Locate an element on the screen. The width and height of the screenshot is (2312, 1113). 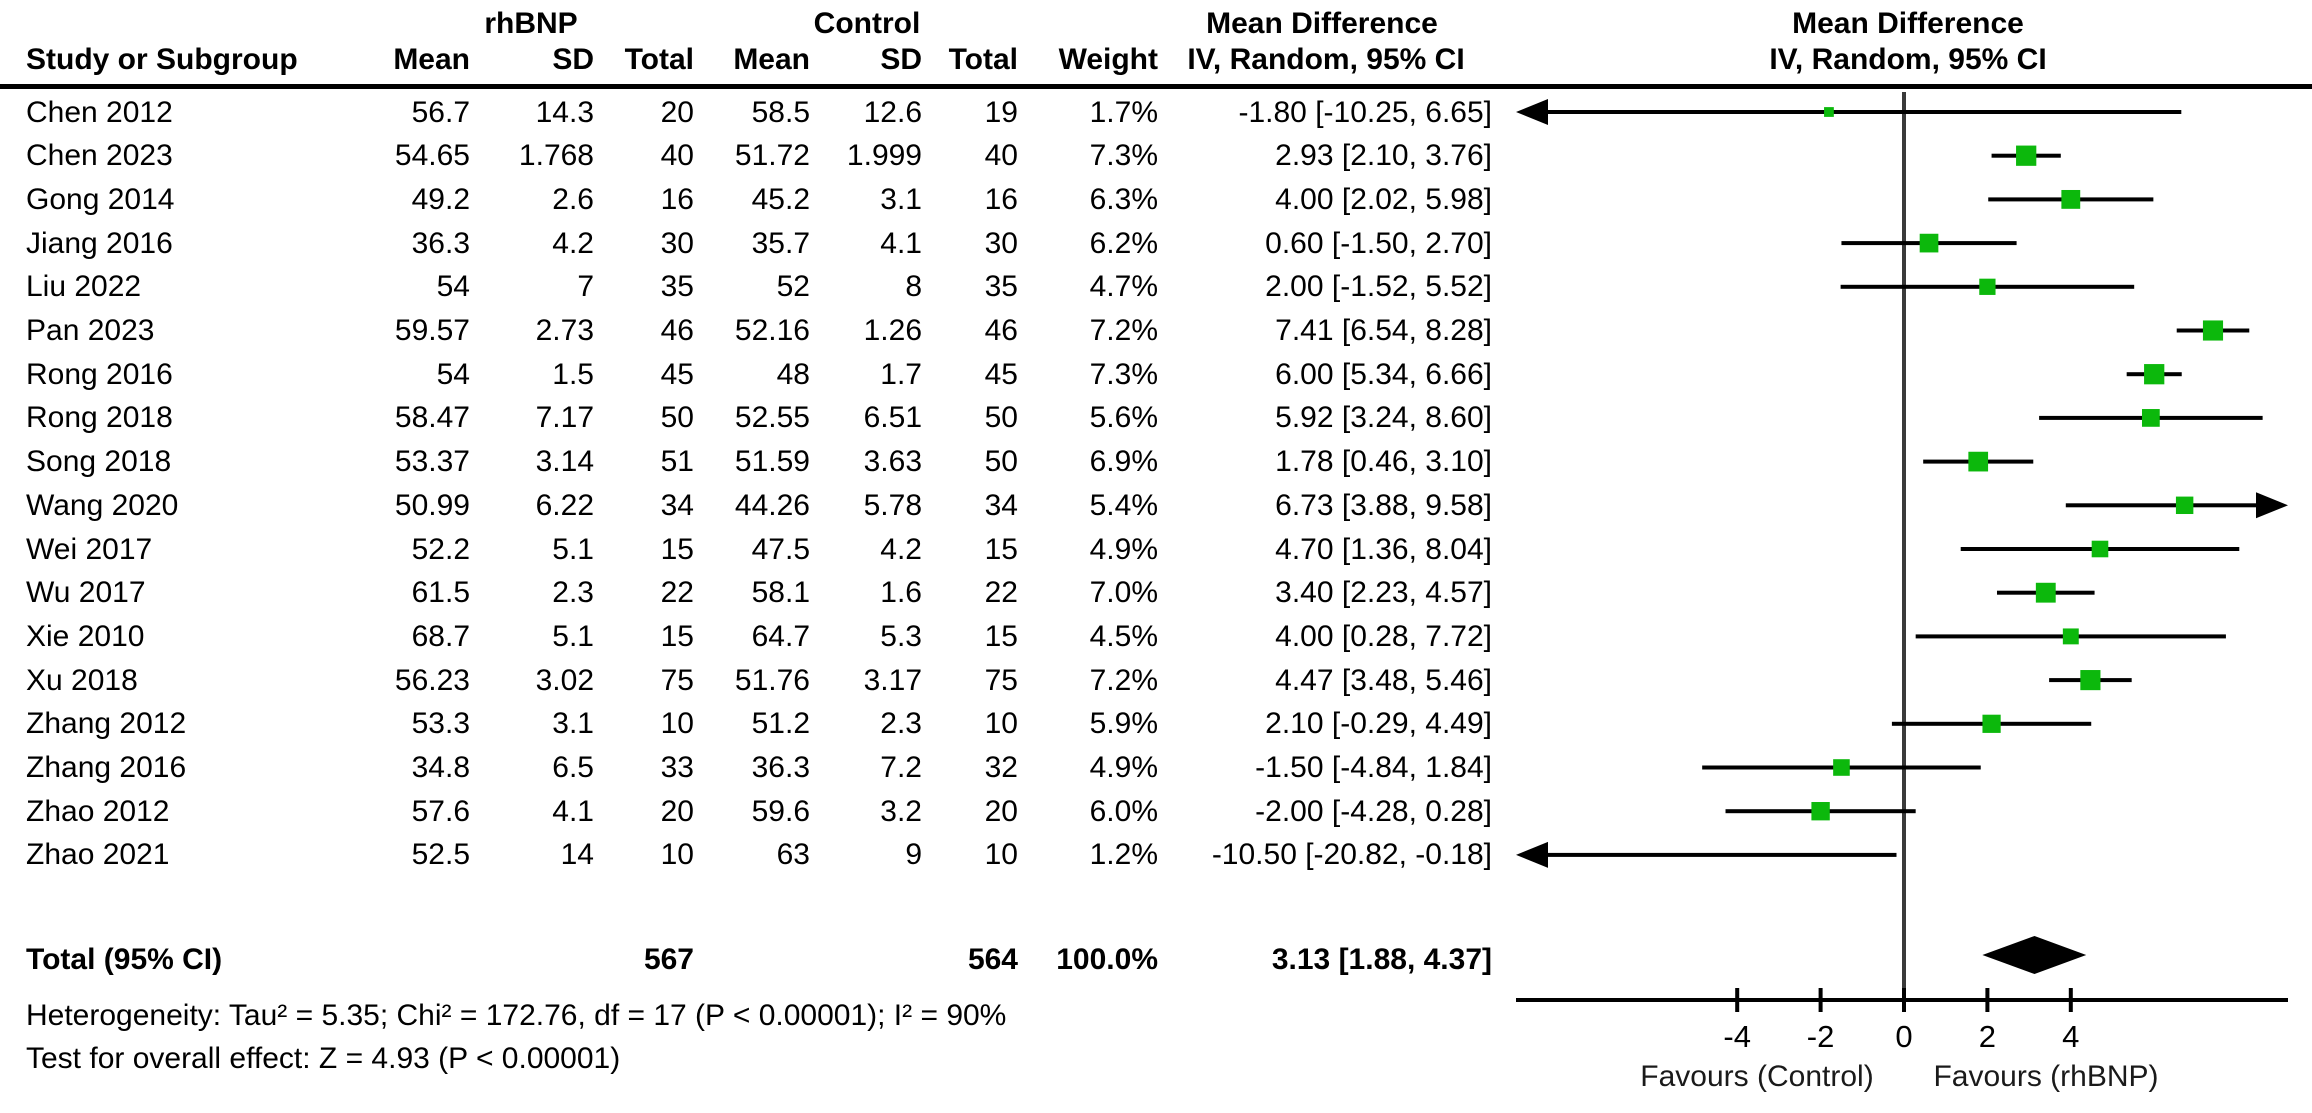
cell-total-exp: 33 is located at coordinates (677, 767).